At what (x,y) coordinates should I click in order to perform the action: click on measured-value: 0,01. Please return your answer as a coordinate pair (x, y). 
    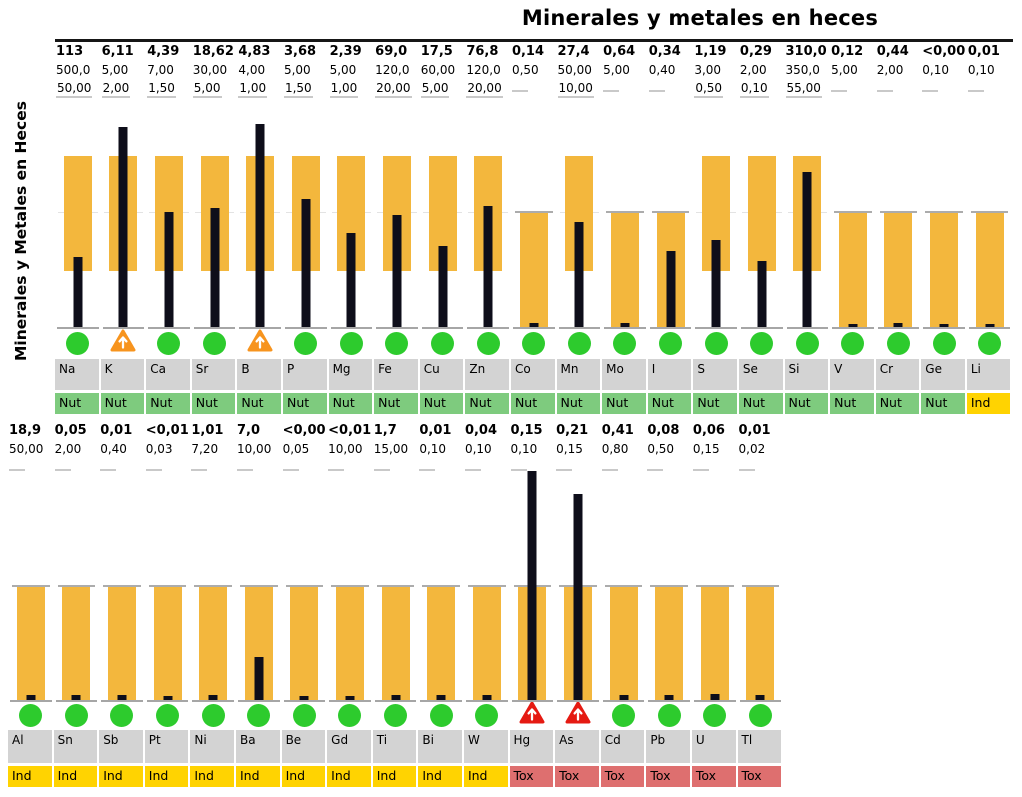
    Looking at the image, I should click on (116, 430).